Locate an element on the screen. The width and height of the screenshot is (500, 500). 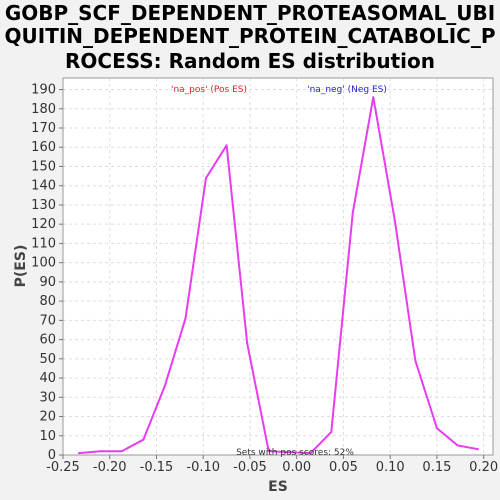
y-tick-label: 10 is located at coordinates (47, 436).